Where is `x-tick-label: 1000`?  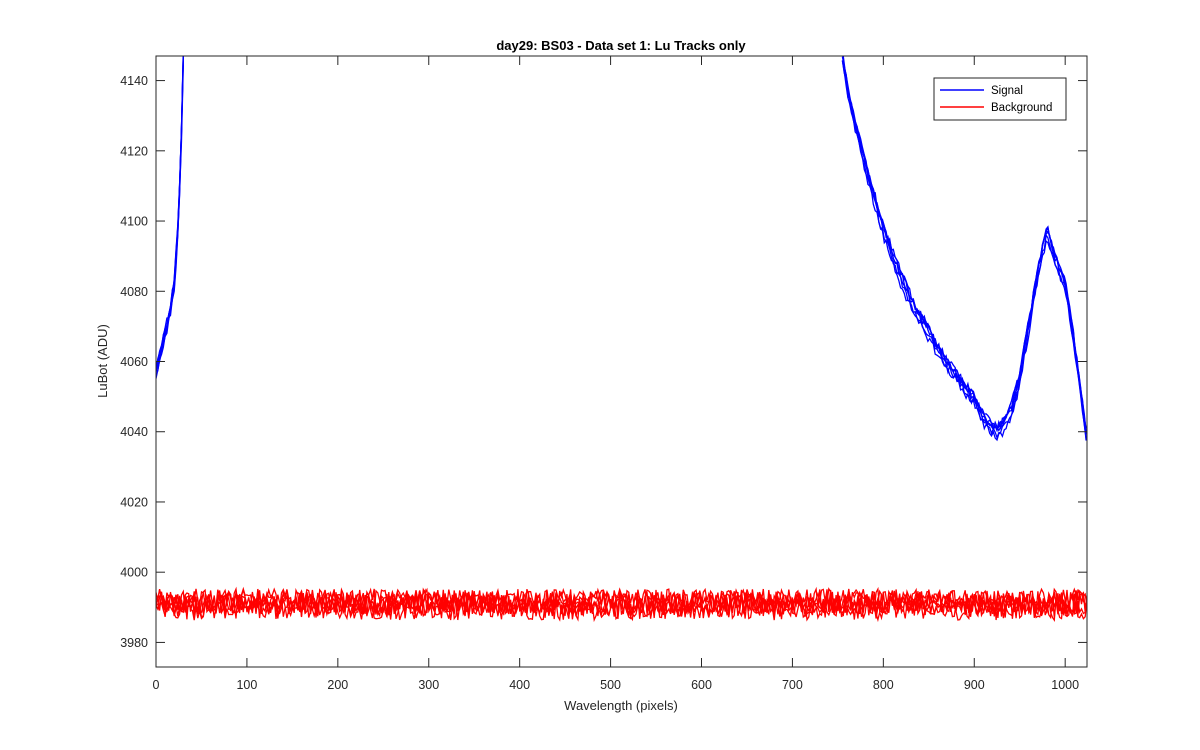
x-tick-label: 1000 is located at coordinates (1065, 685).